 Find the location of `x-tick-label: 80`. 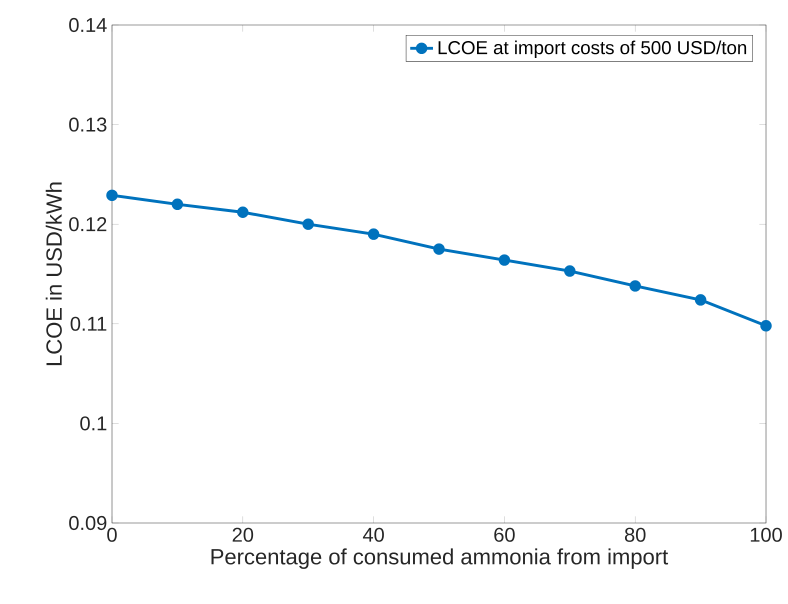

x-tick-label: 80 is located at coordinates (635, 535).